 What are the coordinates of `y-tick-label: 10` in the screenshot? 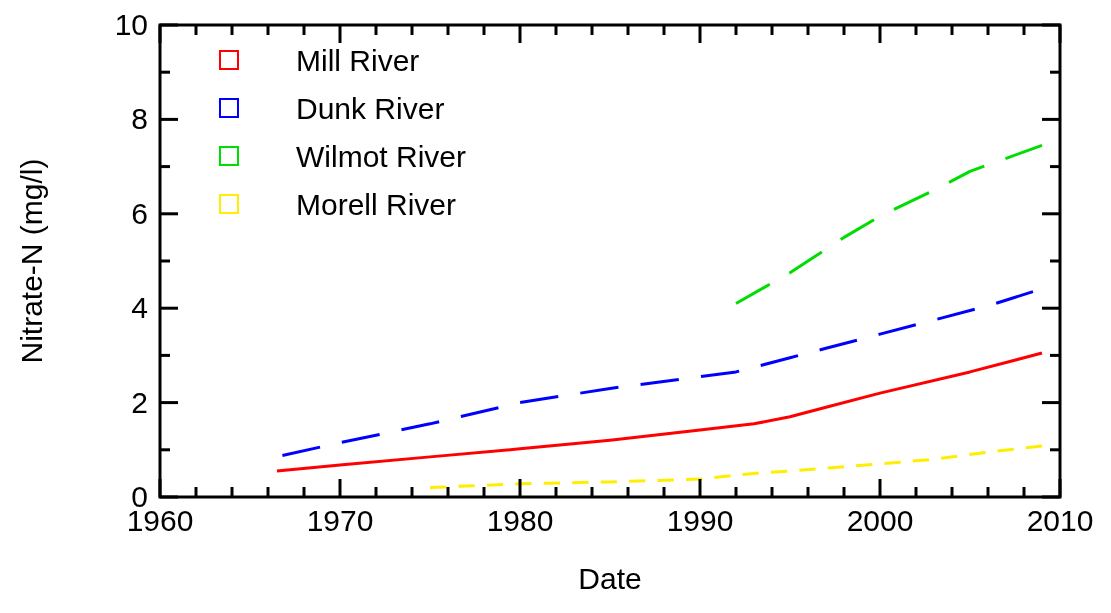 It's located at (131, 24).